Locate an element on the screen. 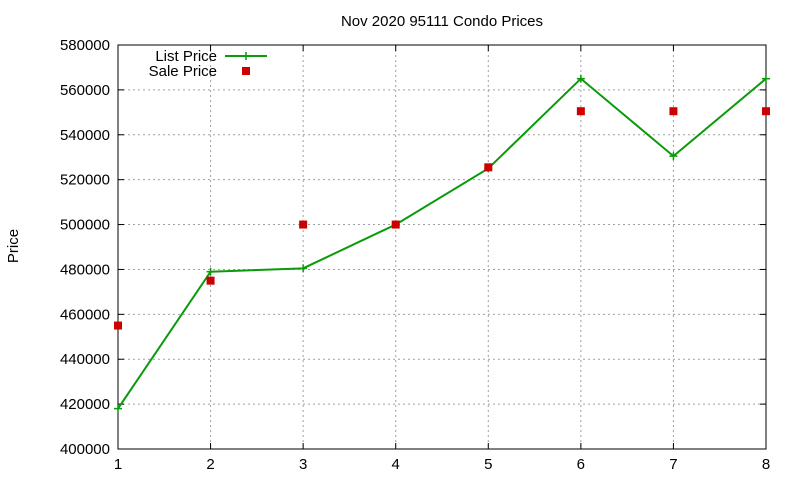 The width and height of the screenshot is (800, 485). legend-entry-sale-price: Sale Price is located at coordinates (199, 71).